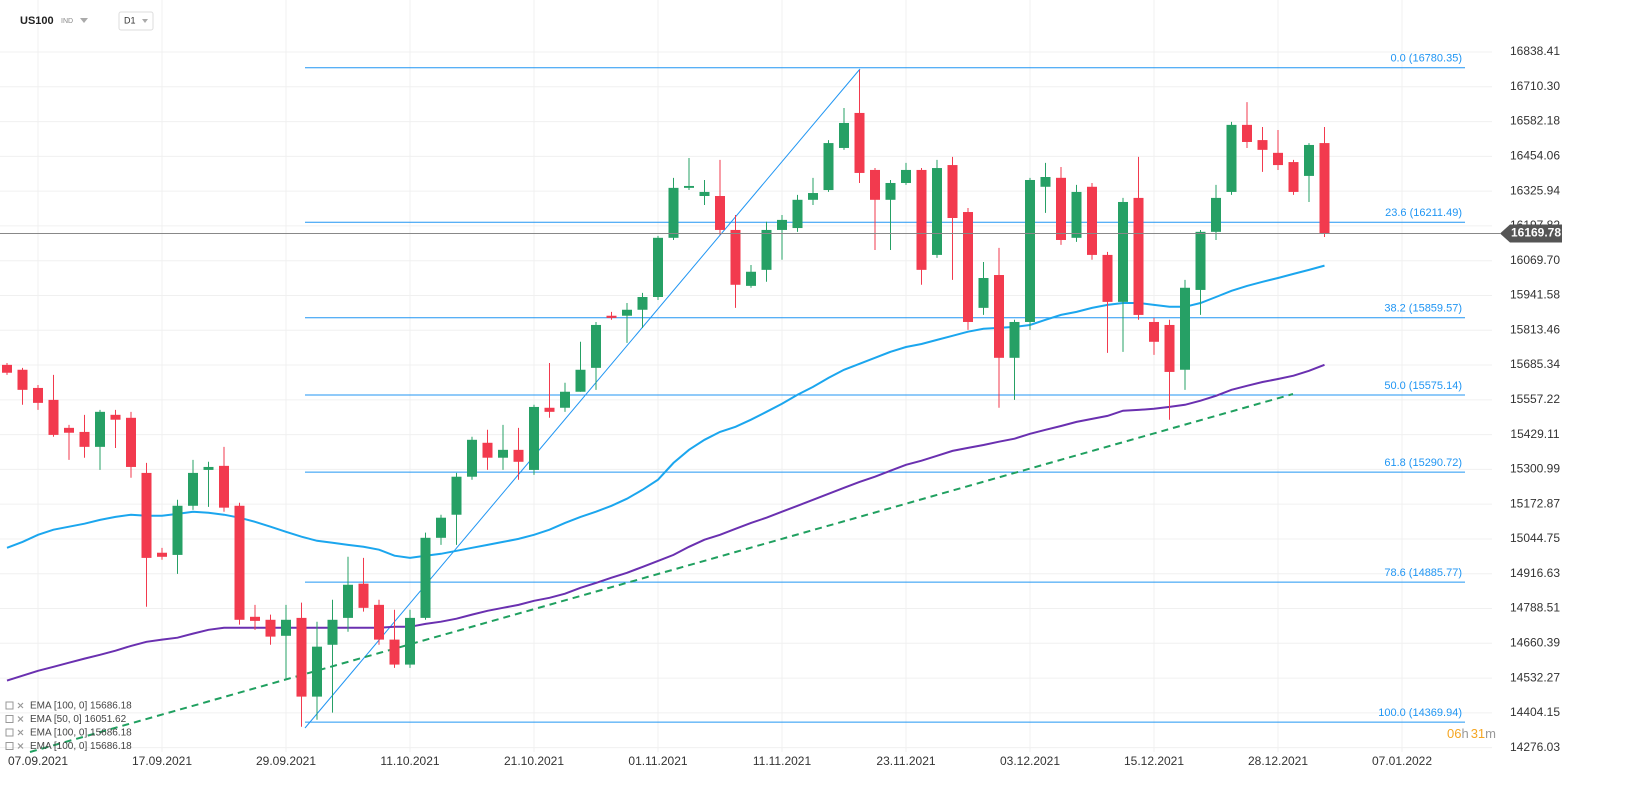  I want to click on countdown-hours: 06, so click(1454, 733).